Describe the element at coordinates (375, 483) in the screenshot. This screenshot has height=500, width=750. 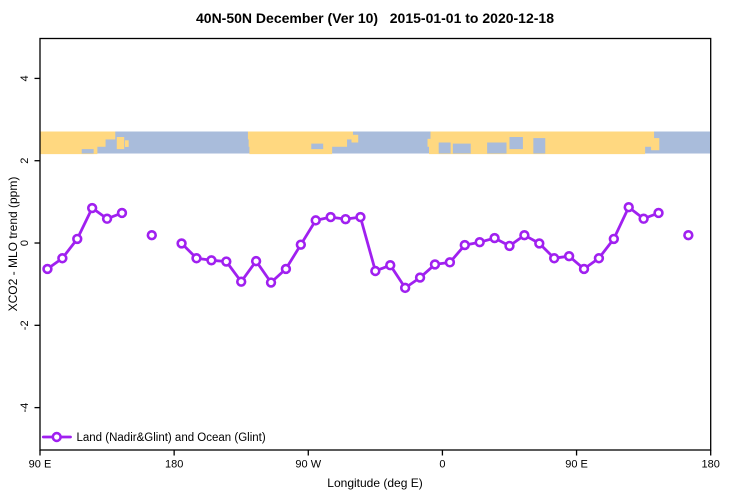
I see `x-axis-label: Longitude (deg E)` at that location.